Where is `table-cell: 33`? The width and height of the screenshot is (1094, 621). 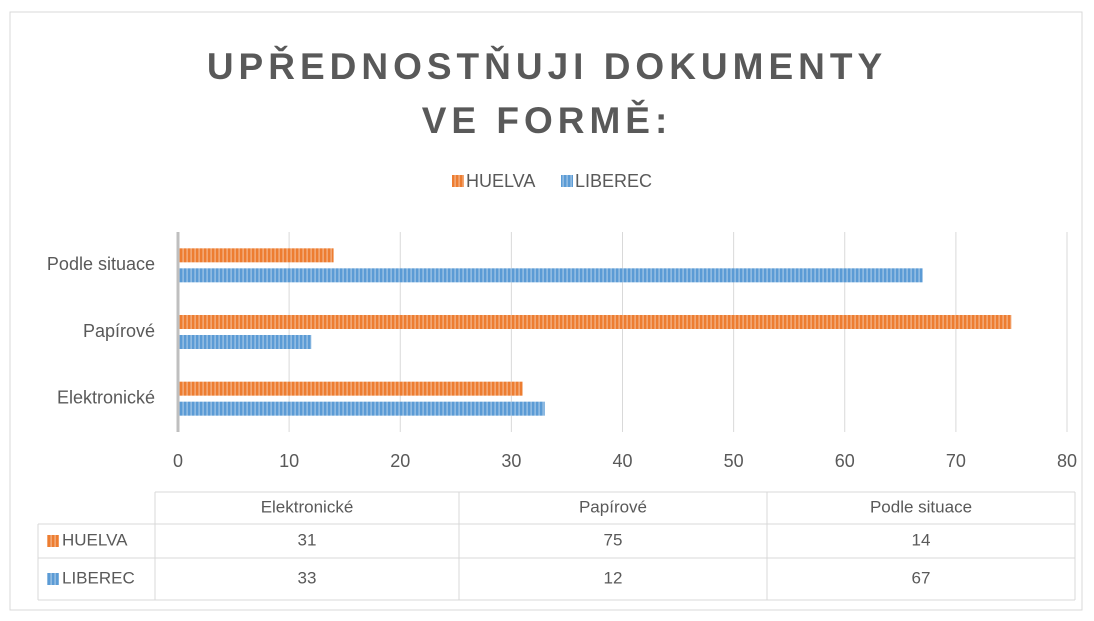
table-cell: 33 is located at coordinates (307, 577).